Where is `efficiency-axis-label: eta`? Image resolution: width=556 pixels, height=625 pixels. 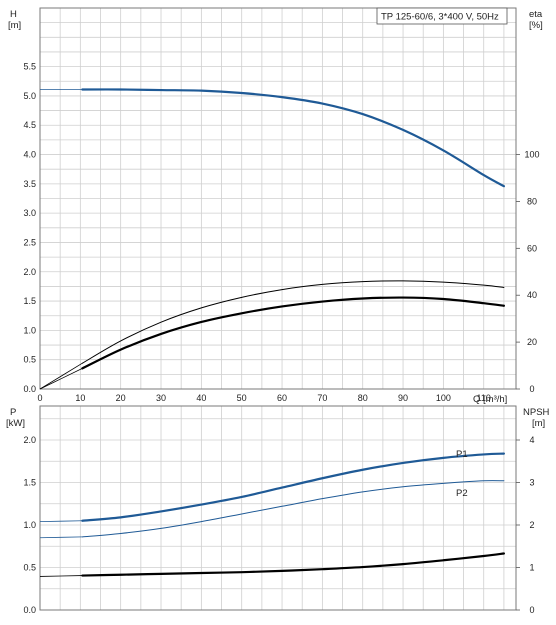 efficiency-axis-label: eta is located at coordinates (536, 14).